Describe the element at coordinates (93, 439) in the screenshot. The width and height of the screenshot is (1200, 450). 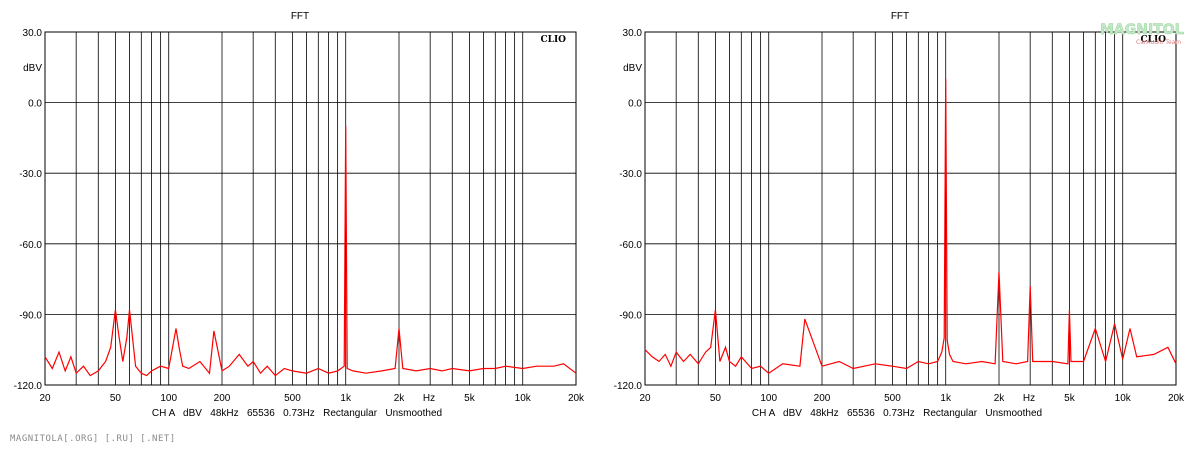
I see `footer-watermark: MAGNITOLA[.ORG] [.RU] [.NET]` at that location.